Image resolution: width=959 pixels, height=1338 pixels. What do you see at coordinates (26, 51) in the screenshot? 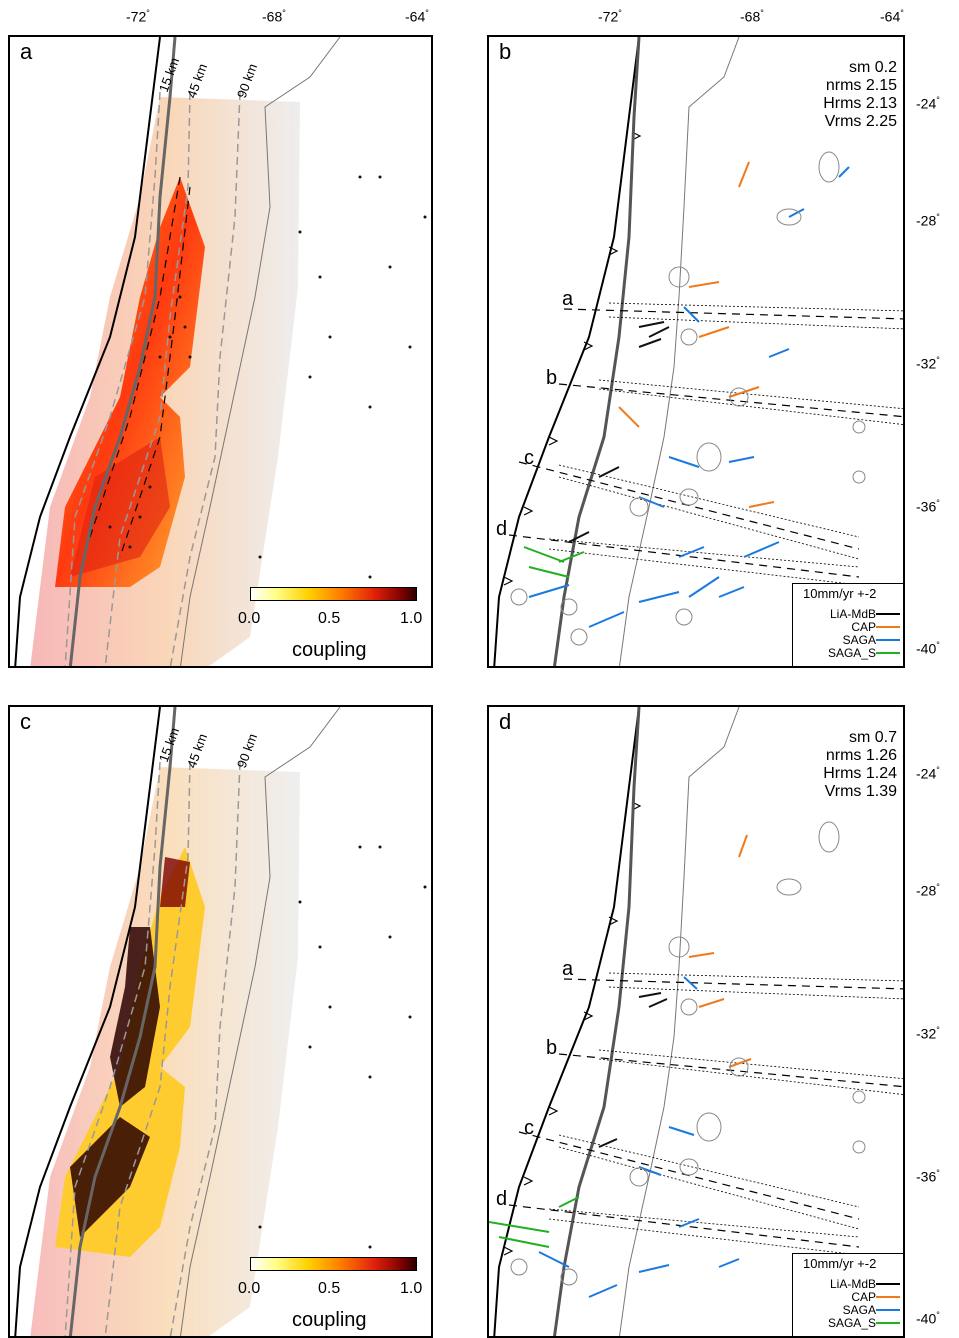
I see `panel-letter: a` at bounding box center [26, 51].